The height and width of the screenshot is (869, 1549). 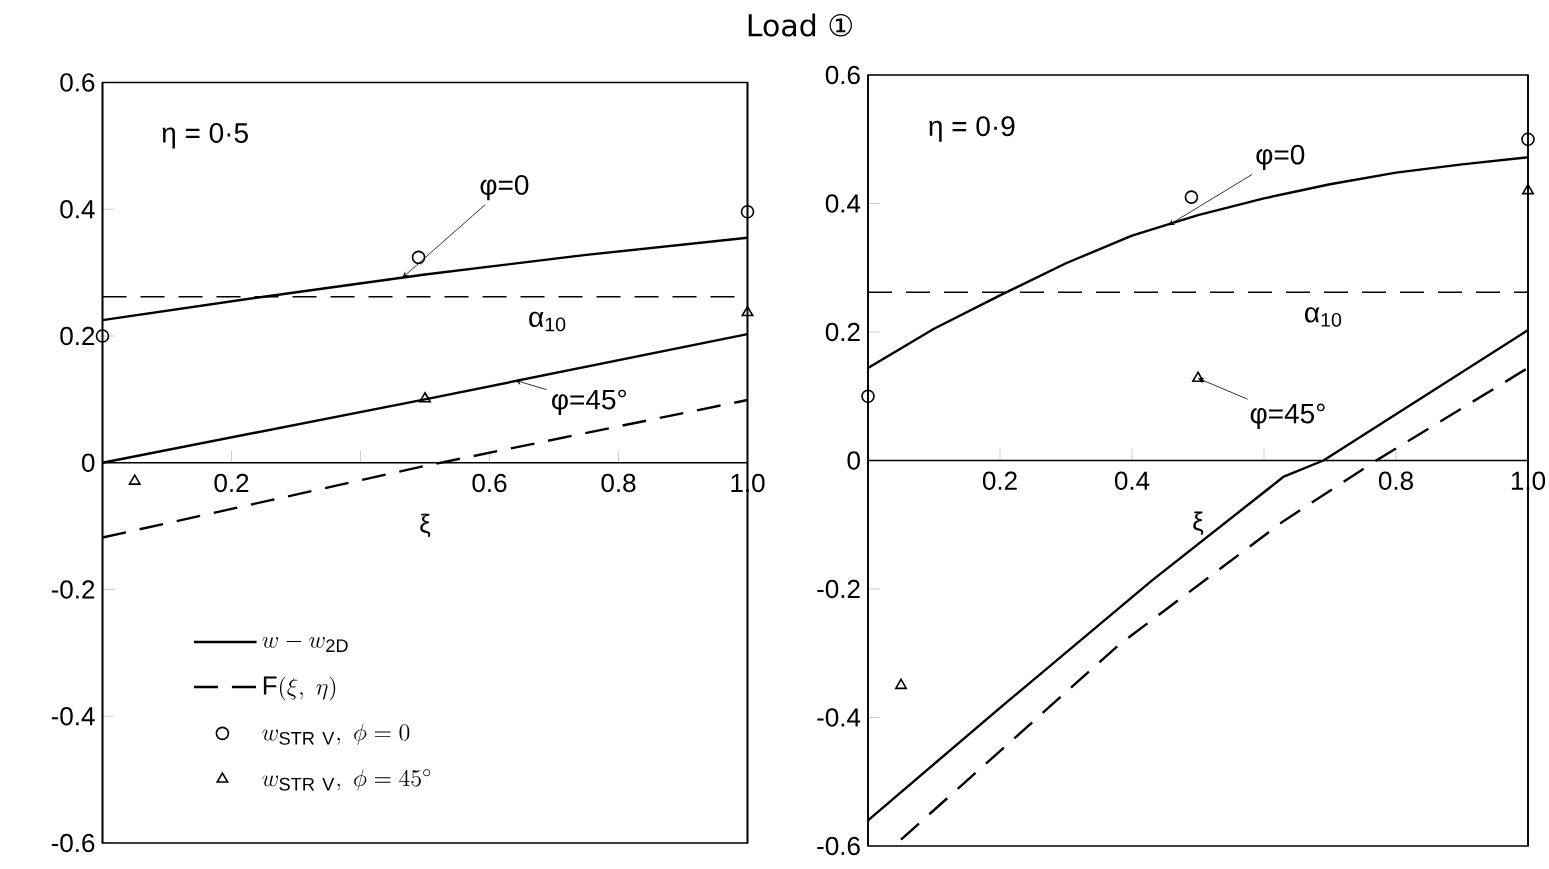 I want to click on legend-label: $w_{\mathrm{STR\ V}},\ \phi = 0$, so click(x=336, y=734).